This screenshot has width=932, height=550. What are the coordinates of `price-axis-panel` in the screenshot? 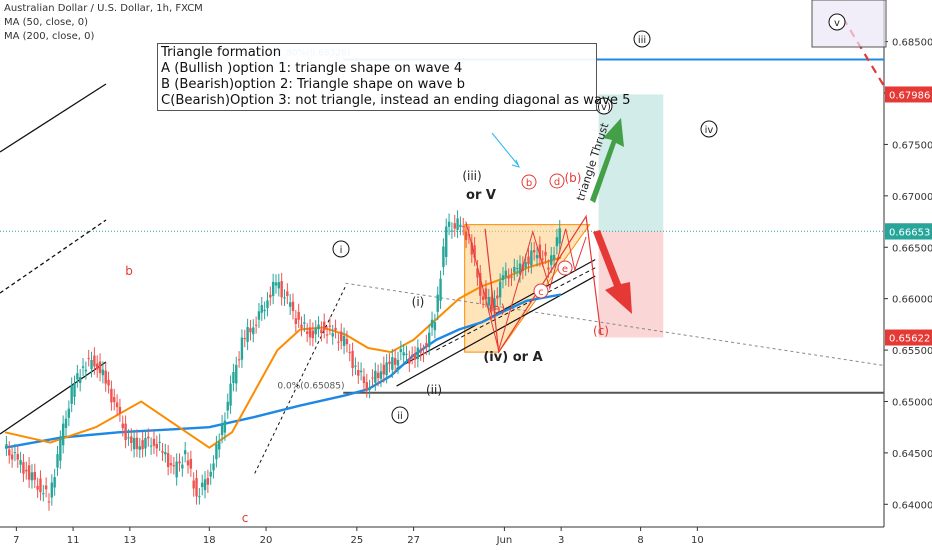 It's located at (908, 275).